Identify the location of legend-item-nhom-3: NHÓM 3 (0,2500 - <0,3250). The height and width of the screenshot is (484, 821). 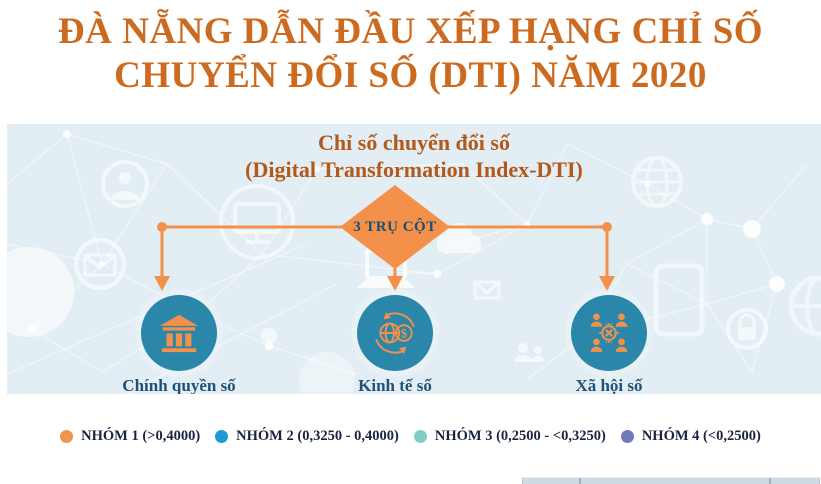
(509, 436).